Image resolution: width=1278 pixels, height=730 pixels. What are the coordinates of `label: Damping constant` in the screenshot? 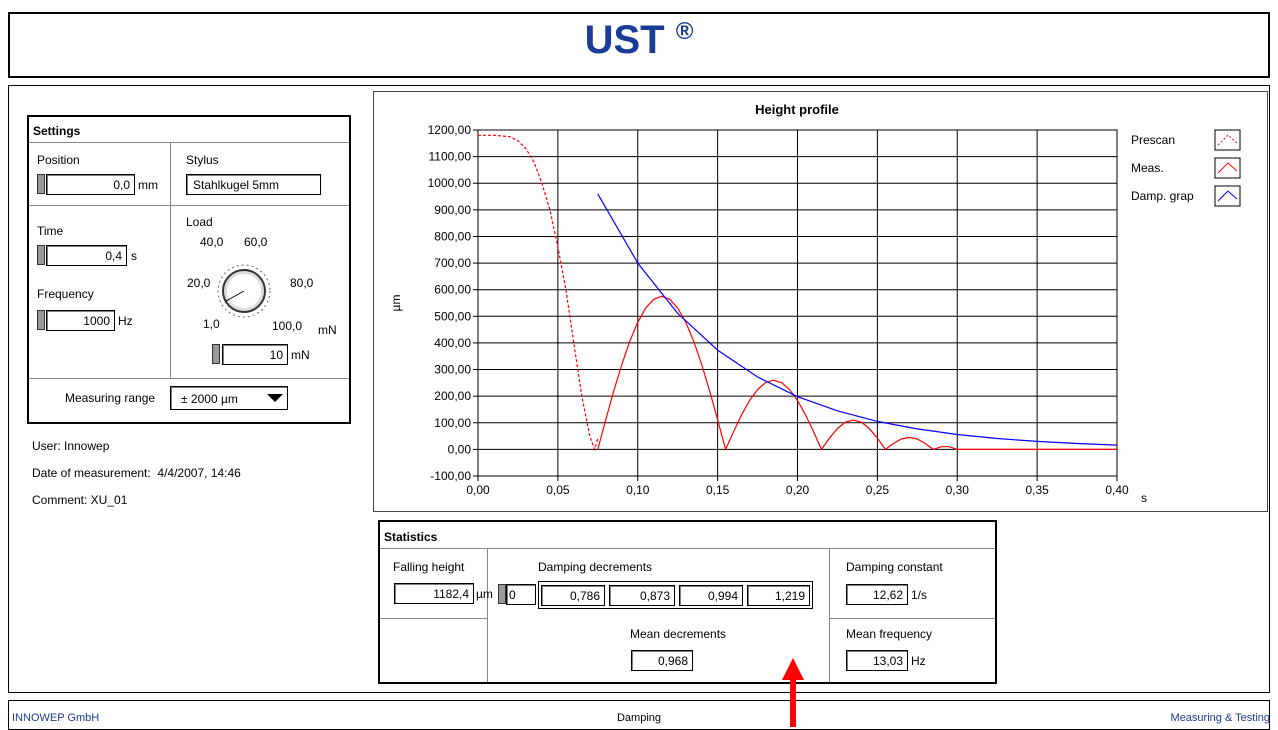 It's located at (894, 567).